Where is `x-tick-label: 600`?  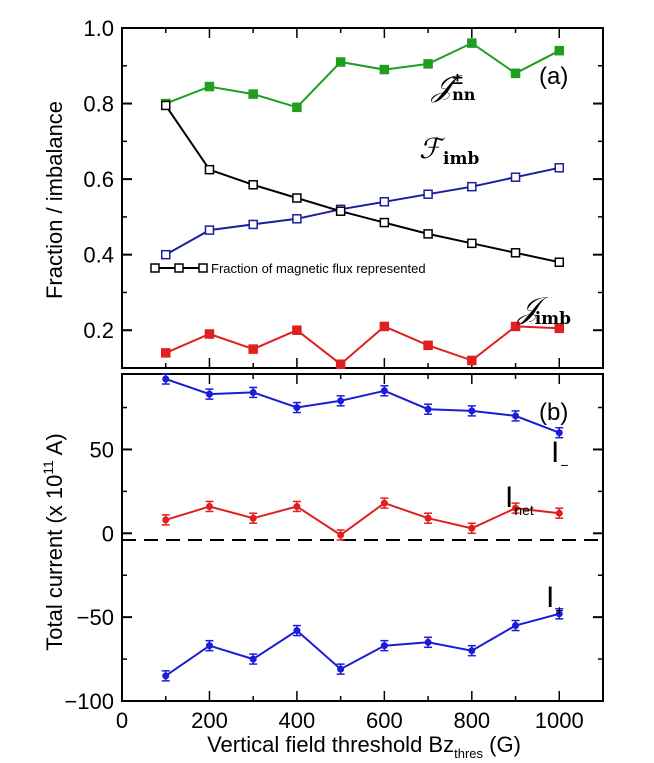
x-tick-label: 600 is located at coordinates (384, 720).